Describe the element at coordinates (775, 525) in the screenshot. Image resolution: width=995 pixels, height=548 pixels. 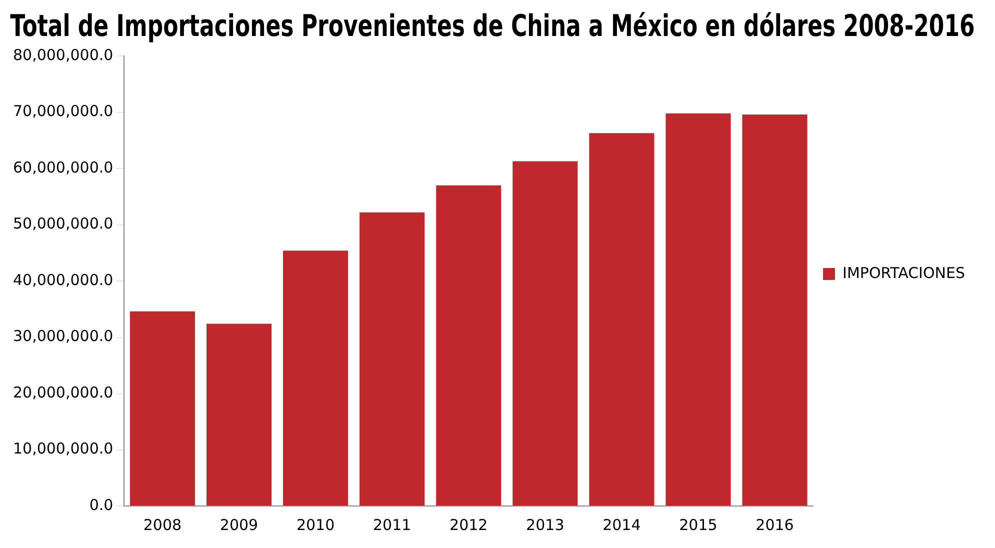
I see `x-tick-label: 2016` at that location.